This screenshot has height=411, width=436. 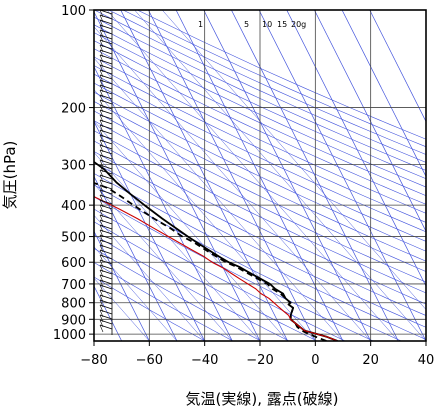 I want to click on y-tick-label: 500, so click(x=73, y=238).